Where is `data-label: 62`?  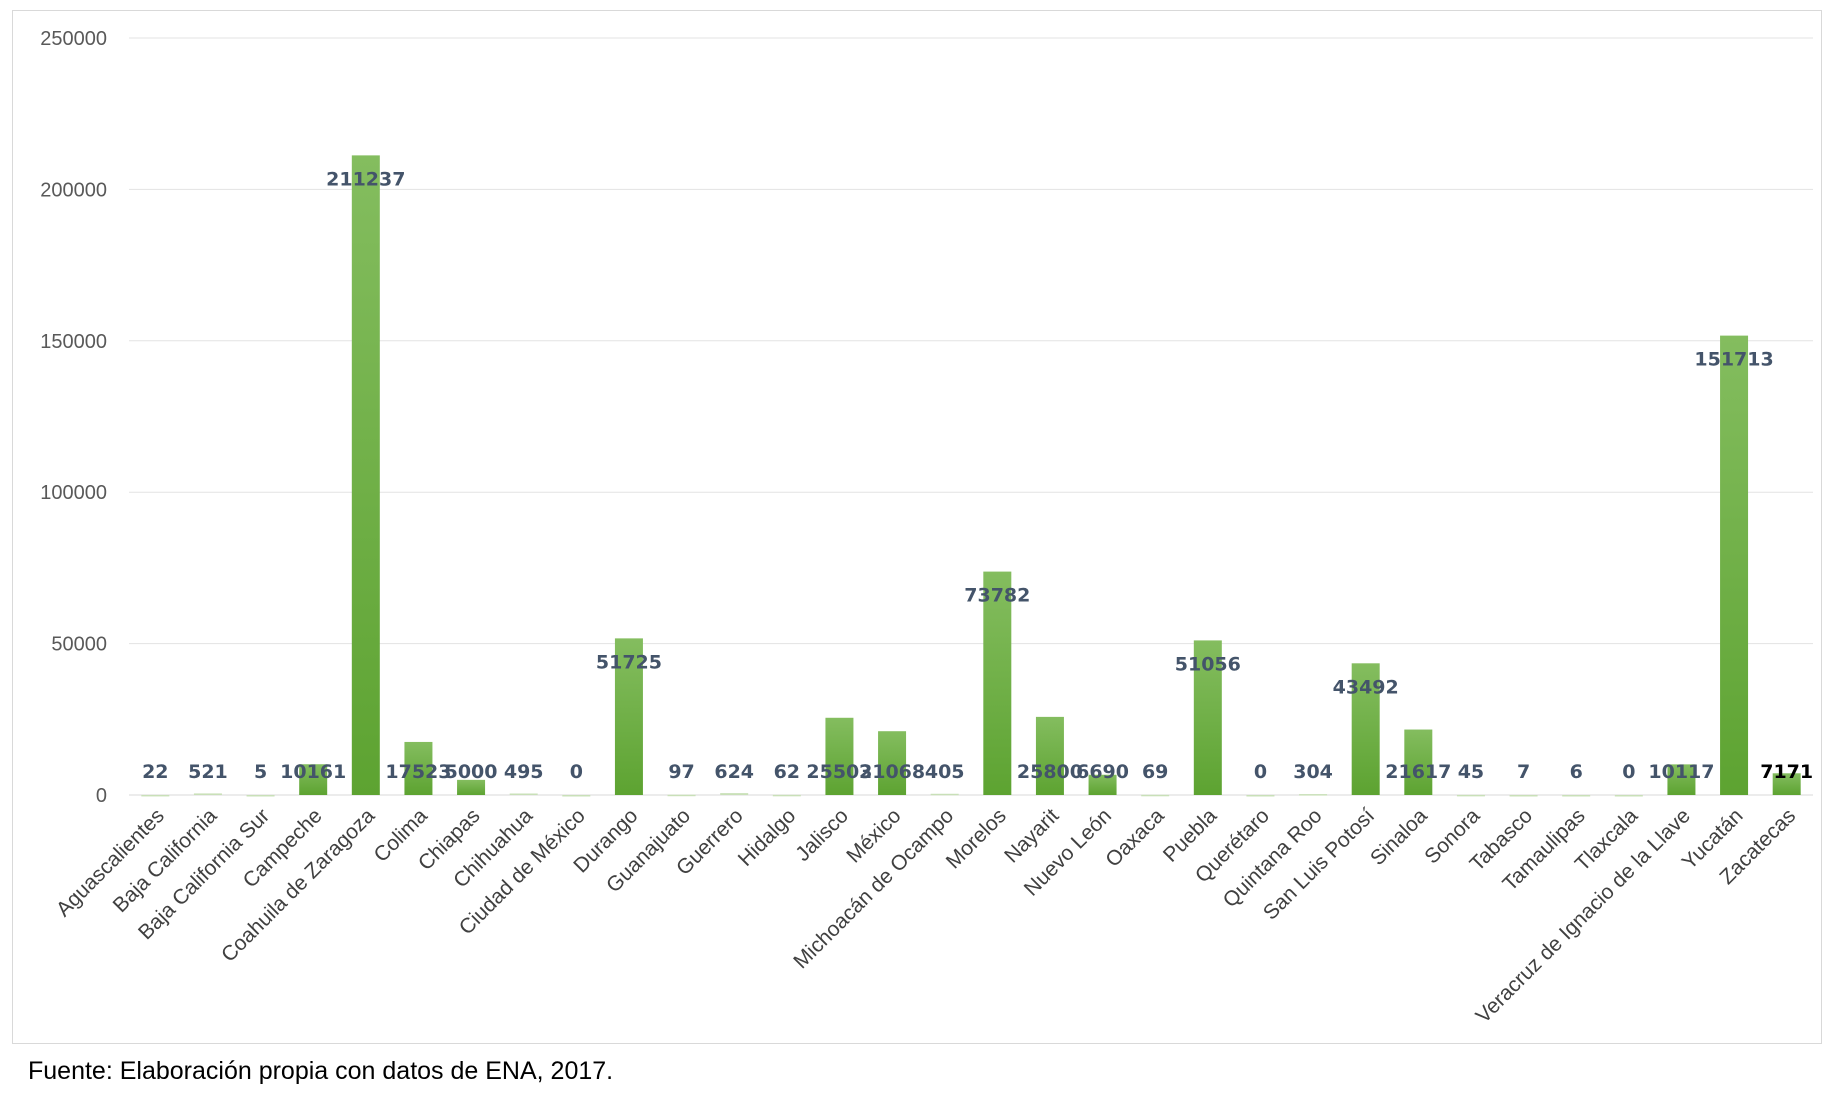
data-label: 62 is located at coordinates (787, 772).